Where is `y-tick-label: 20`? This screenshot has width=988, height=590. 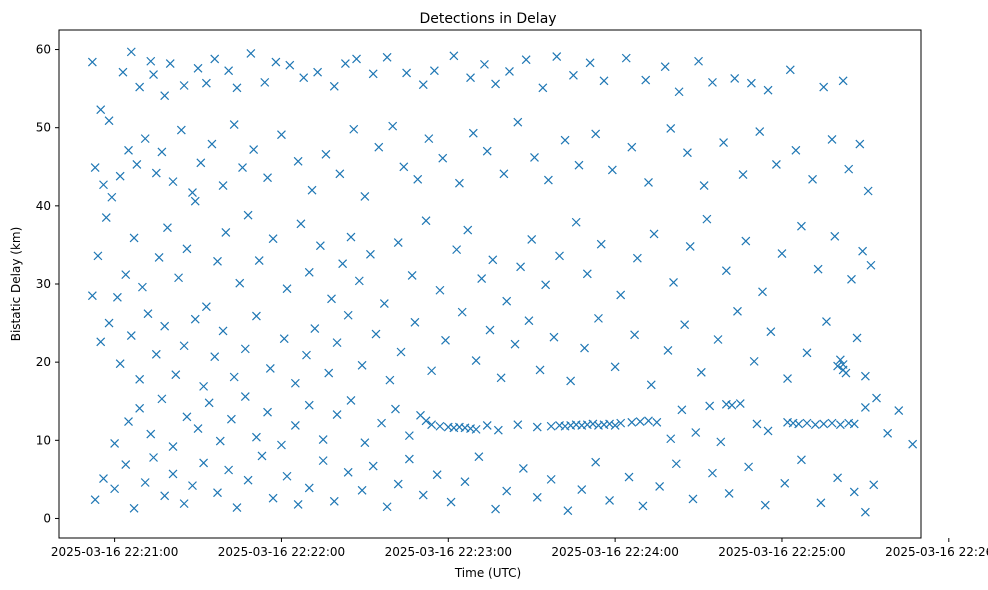
y-tick-label: 20 is located at coordinates (43, 362).